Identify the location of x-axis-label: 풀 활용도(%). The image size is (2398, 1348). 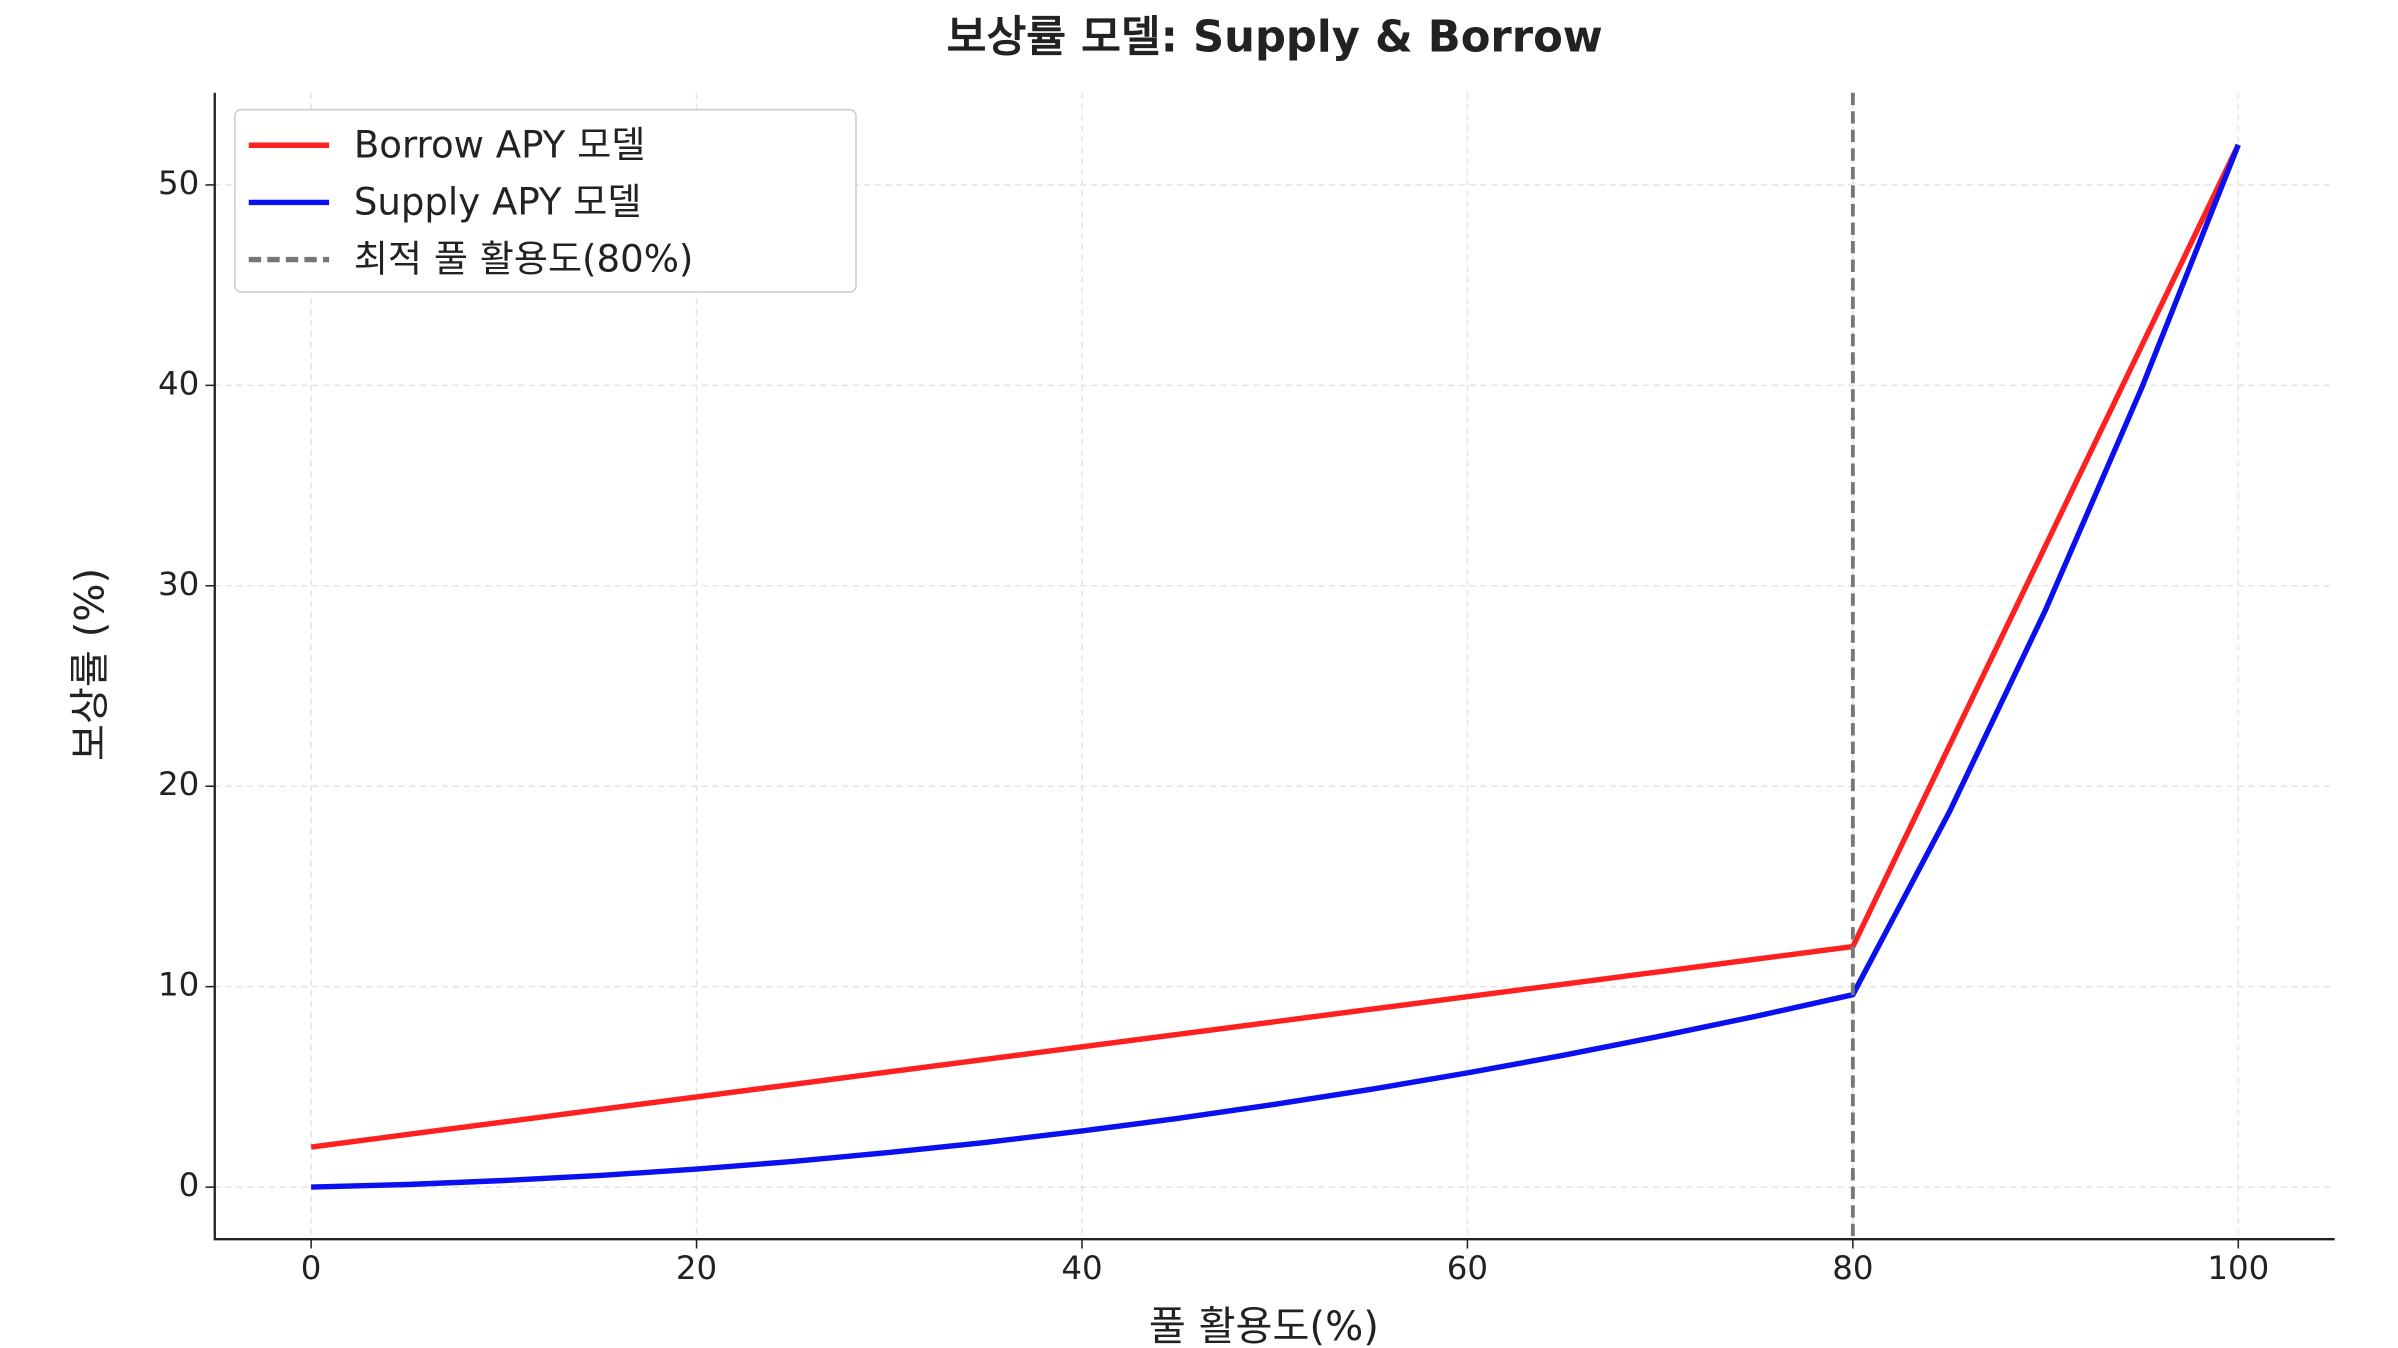
(1264, 1326).